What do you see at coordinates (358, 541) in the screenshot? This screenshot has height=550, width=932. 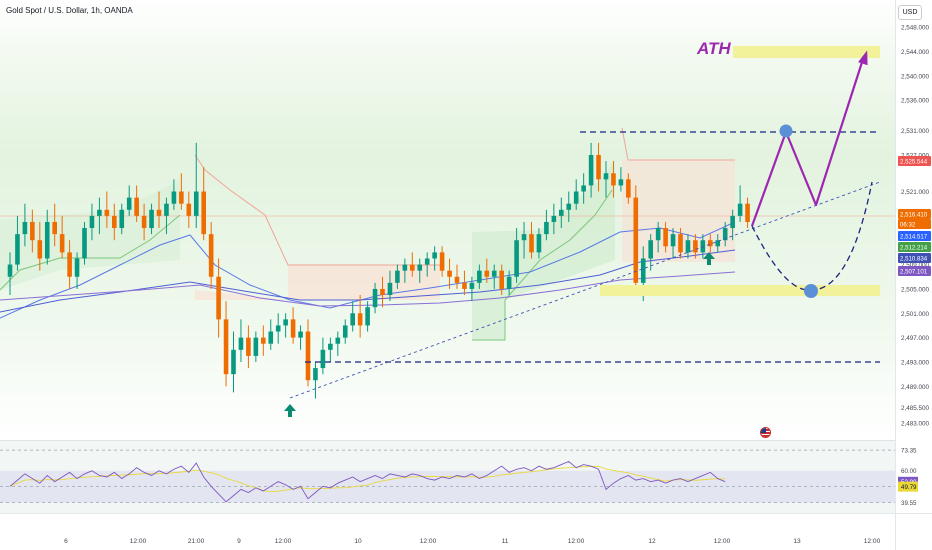 I see `time-tick: 10` at bounding box center [358, 541].